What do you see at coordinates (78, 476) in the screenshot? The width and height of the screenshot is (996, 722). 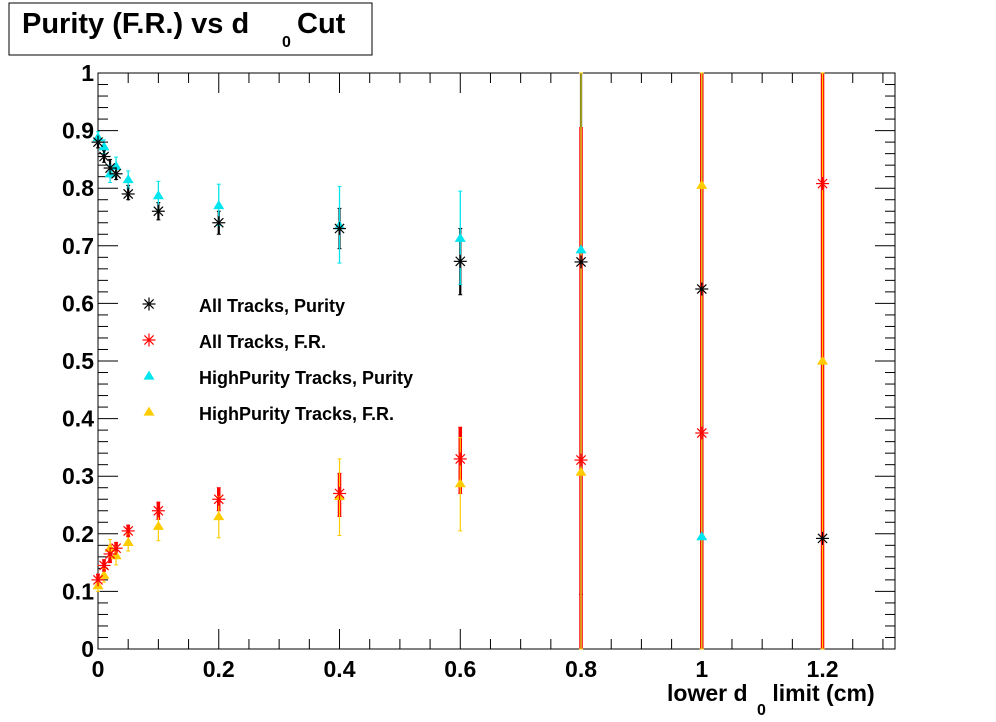 I see `y-tick-label: 0.3` at bounding box center [78, 476].